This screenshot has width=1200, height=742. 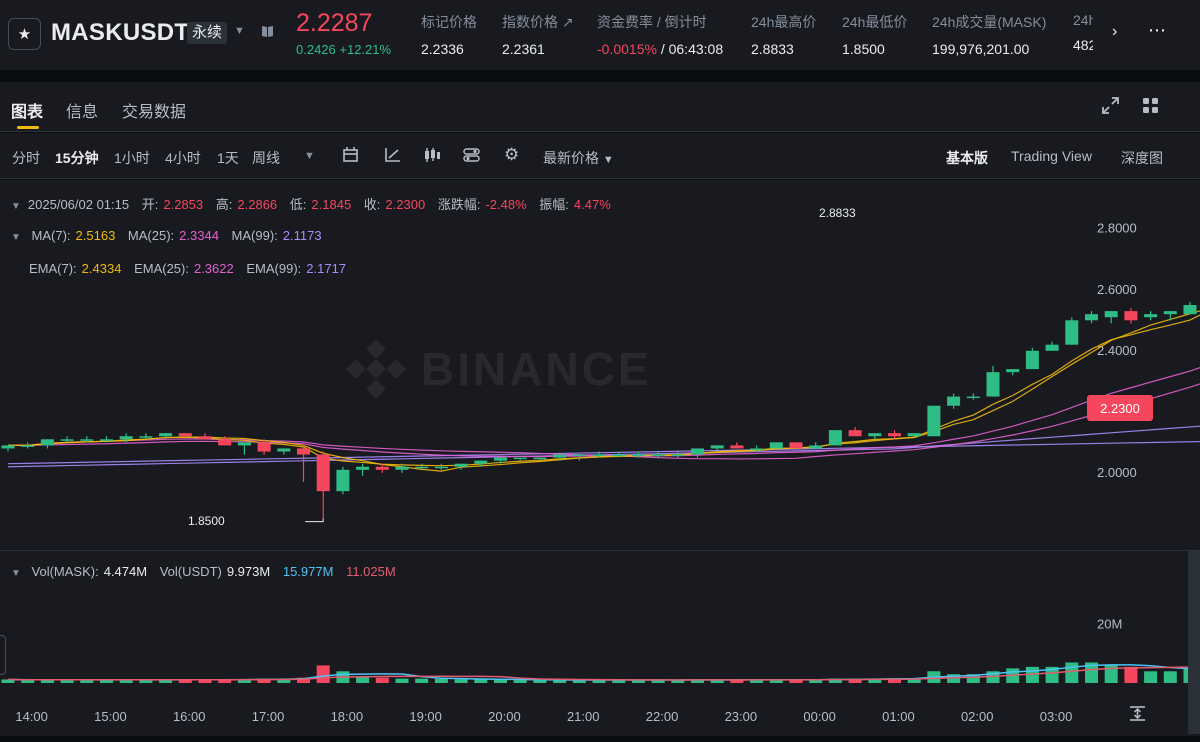 What do you see at coordinates (538, 35) in the screenshot?
I see `stat-index-price: 指数价格 ↗ 2.2361` at bounding box center [538, 35].